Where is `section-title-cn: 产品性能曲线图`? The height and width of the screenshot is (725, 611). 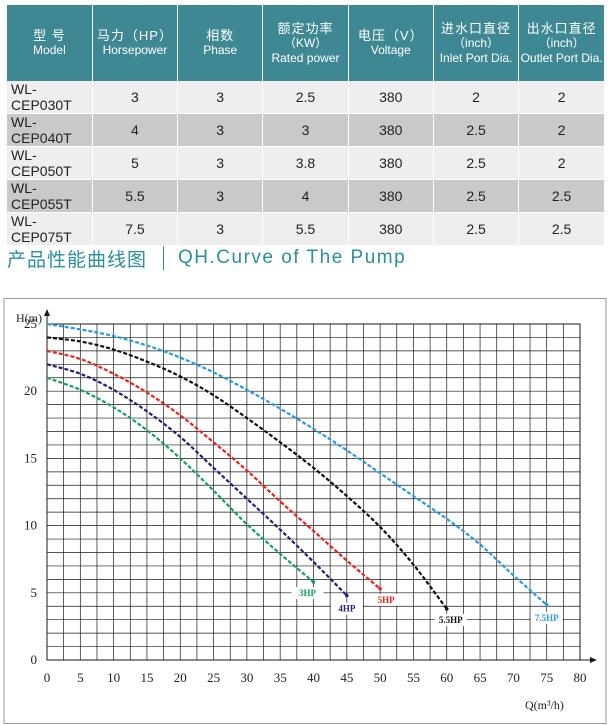 section-title-cn: 产品性能曲线图 is located at coordinates (77, 260).